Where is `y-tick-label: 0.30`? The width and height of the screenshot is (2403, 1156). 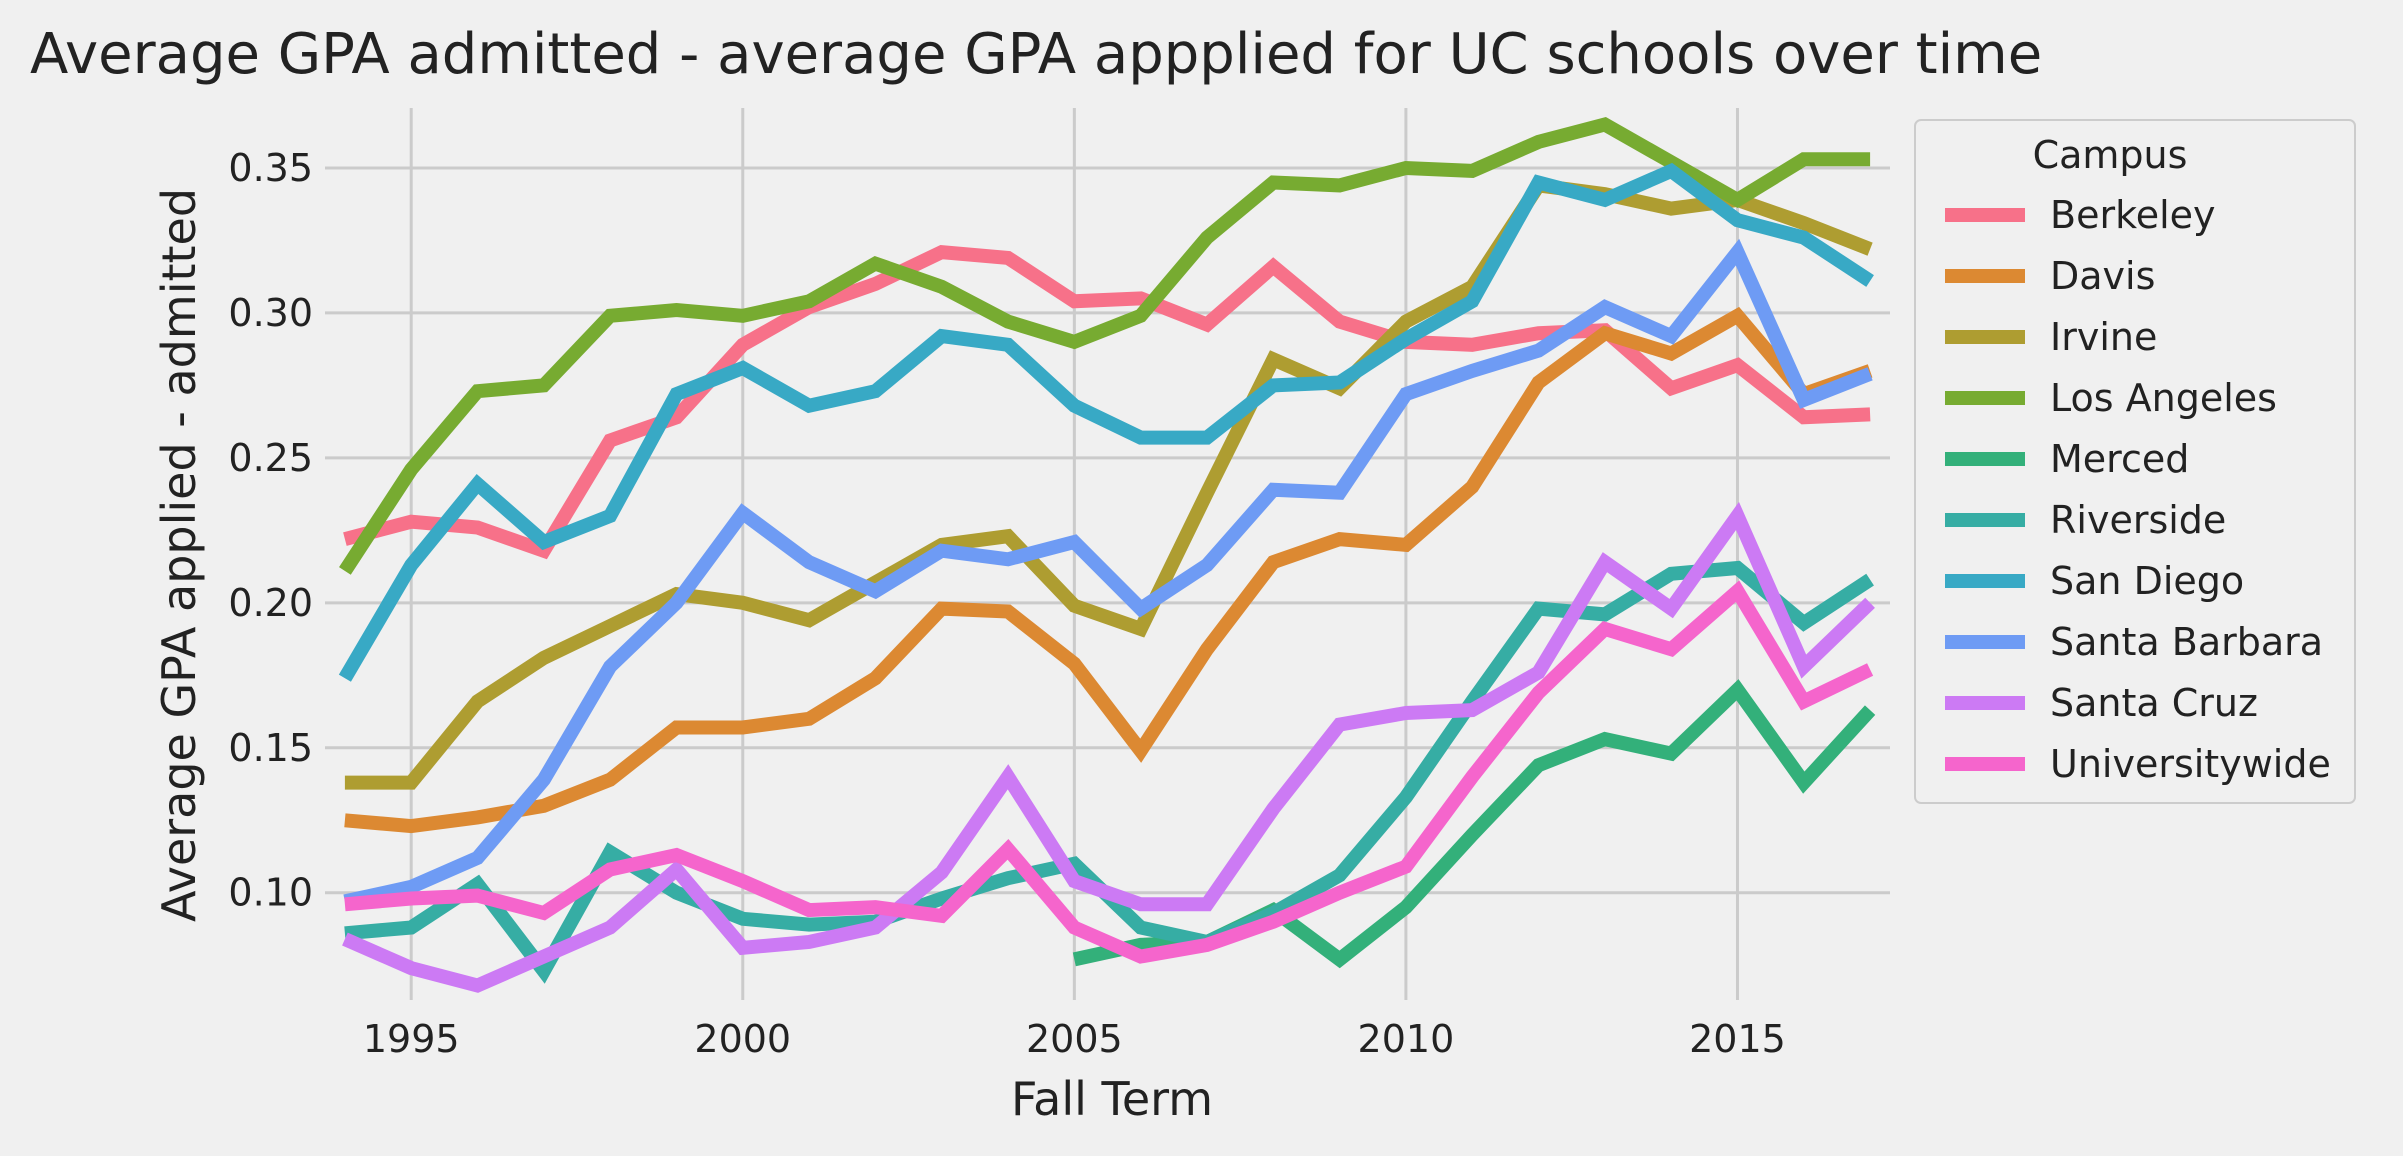 y-tick-label: 0.30 is located at coordinates (270, 313).